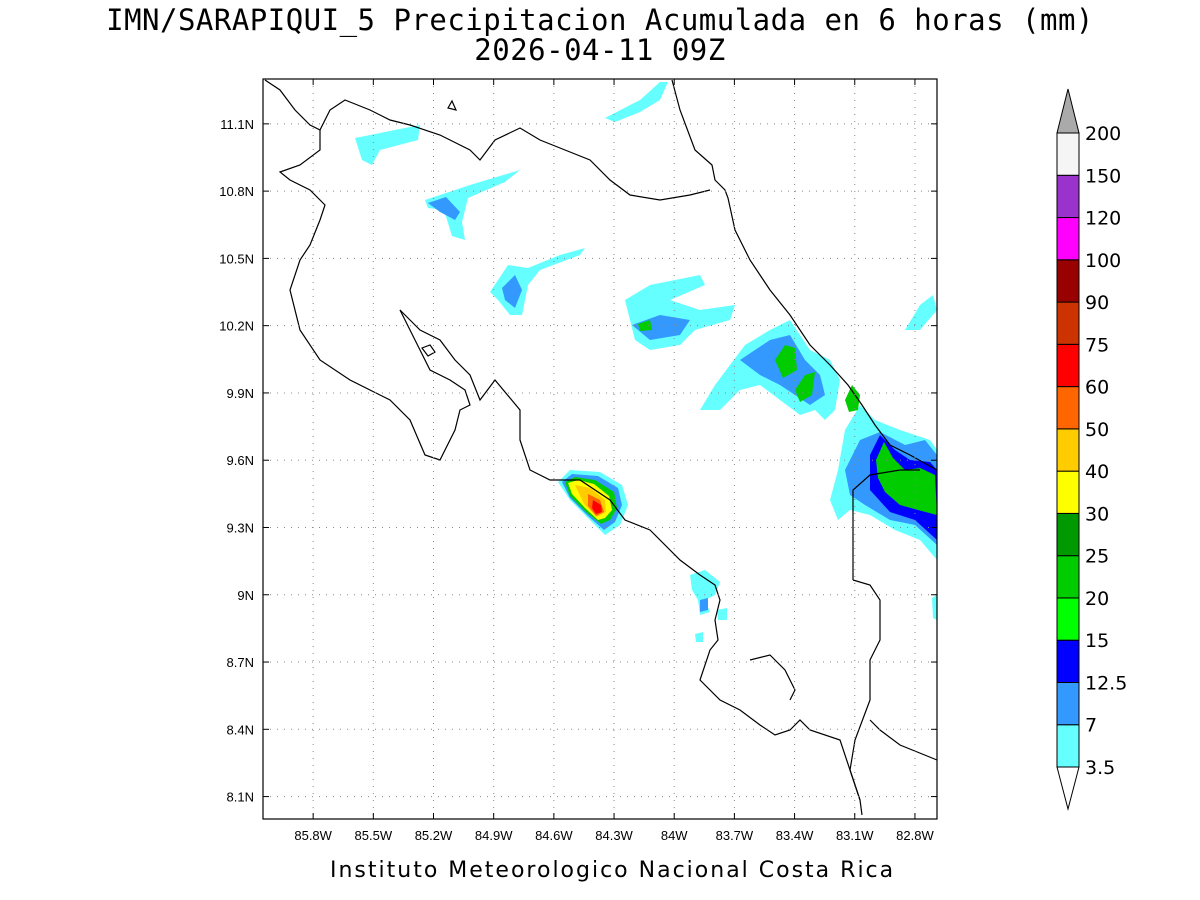 This screenshot has width=1200, height=900. What do you see at coordinates (512, 291) in the screenshot?
I see `precip-band-central-northwest-core` at bounding box center [512, 291].